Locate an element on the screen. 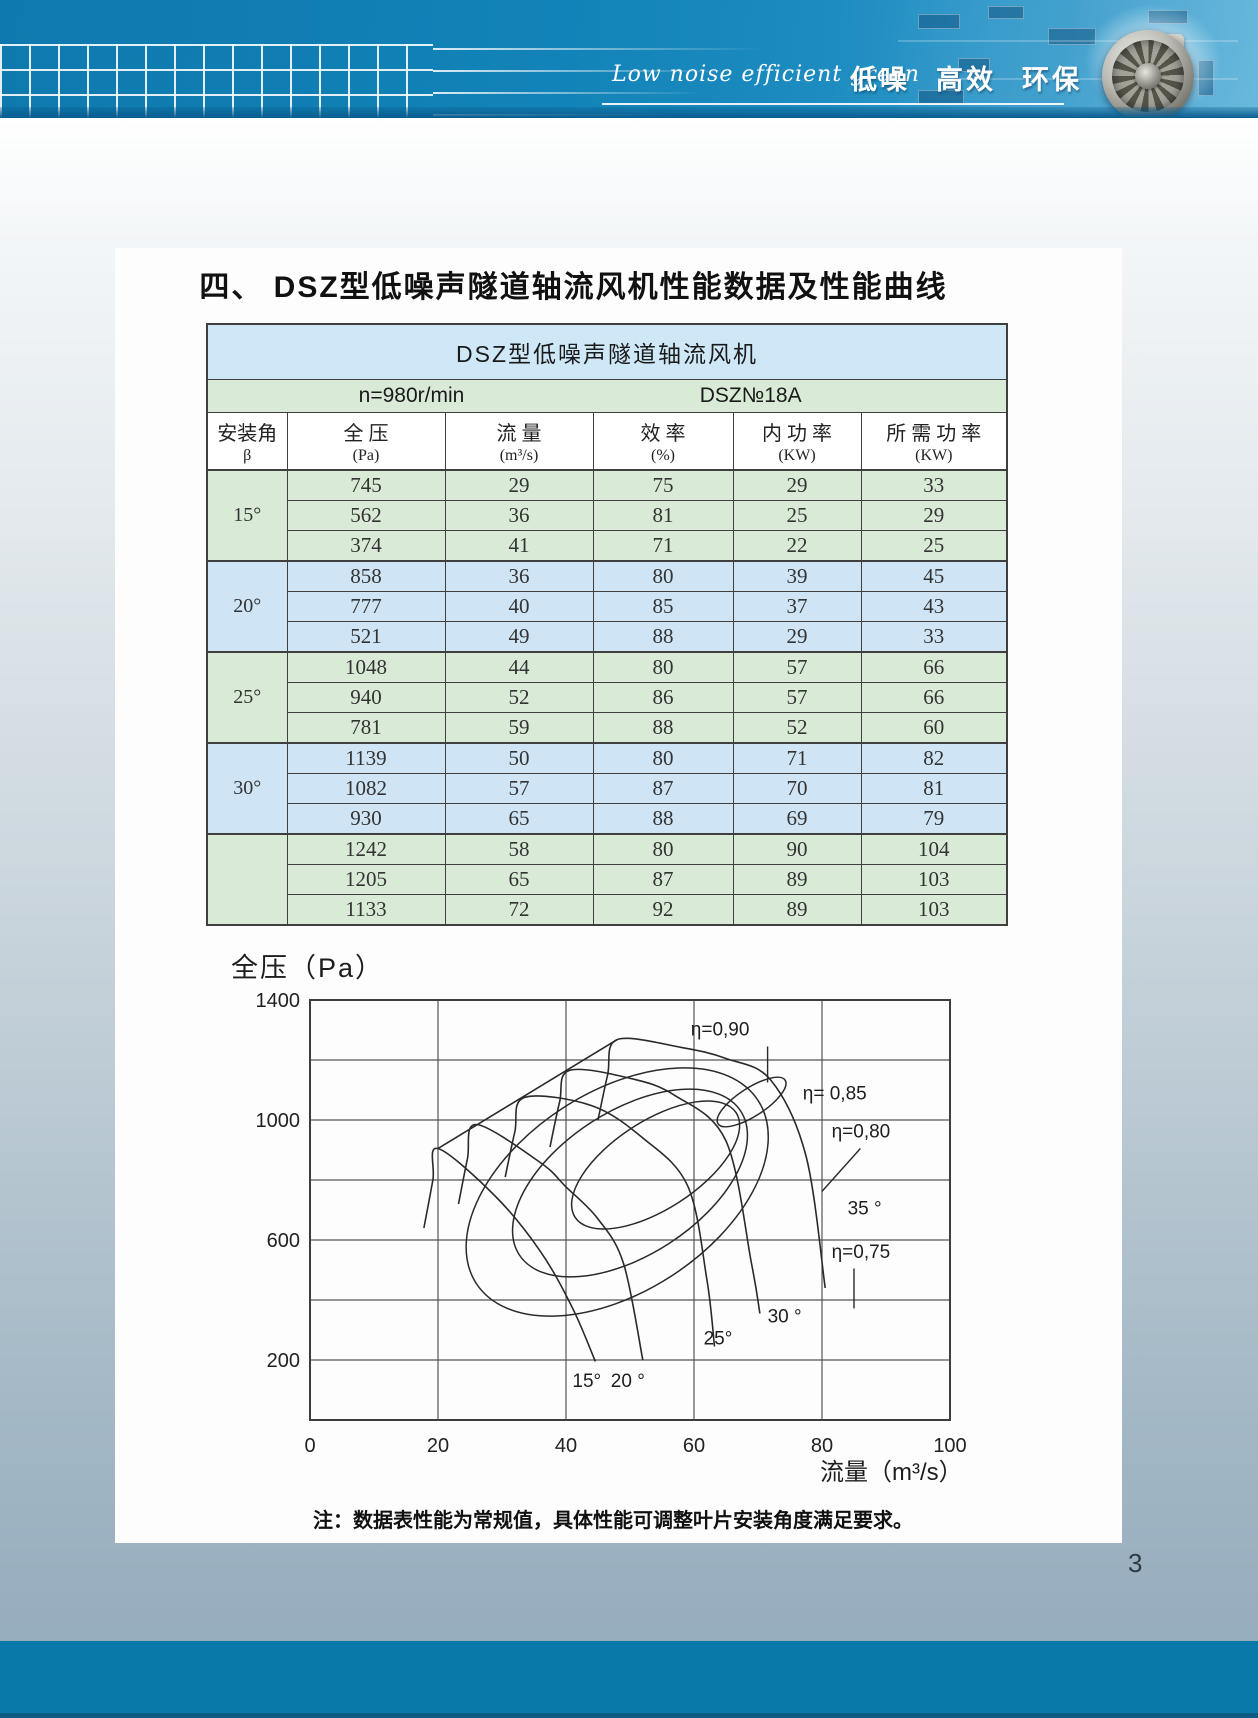 This screenshot has height=1718, width=1258. surge-line is located at coordinates (527, 1094).